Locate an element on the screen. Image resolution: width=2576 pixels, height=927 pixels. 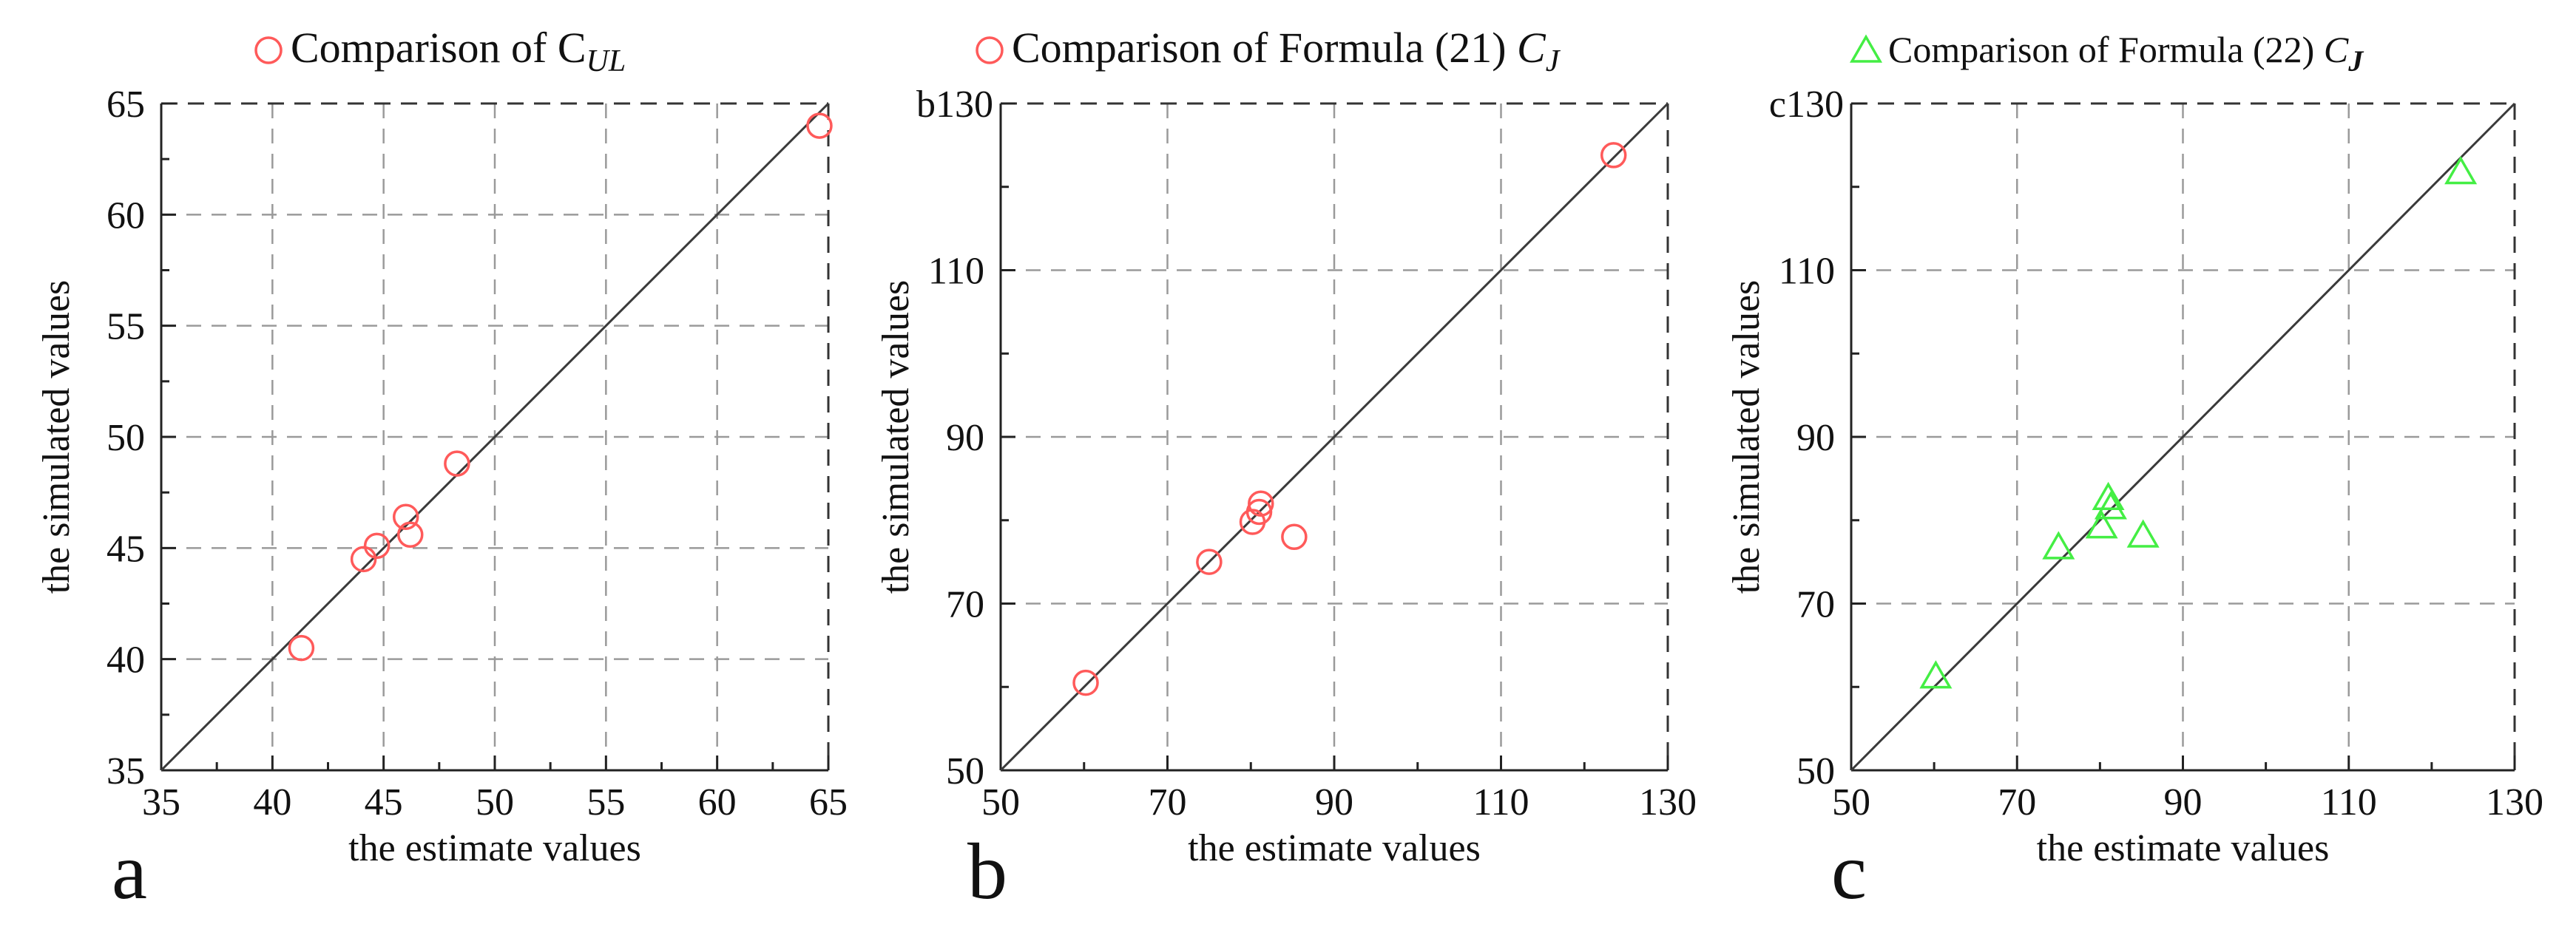
x-tick-label: 45 is located at coordinates (384, 803).